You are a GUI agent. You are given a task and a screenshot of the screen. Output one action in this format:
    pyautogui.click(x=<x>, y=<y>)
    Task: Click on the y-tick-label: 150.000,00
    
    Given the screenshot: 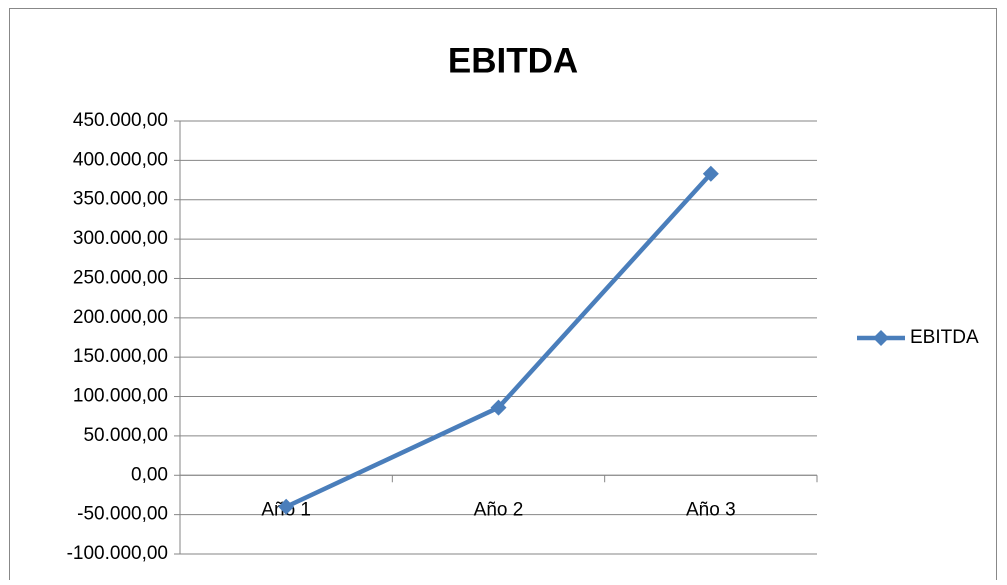 What is the action you would take?
    pyautogui.click(x=120, y=356)
    